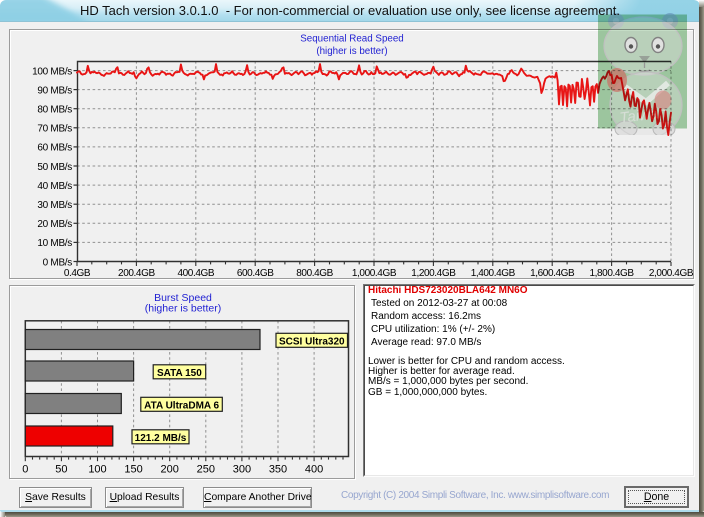 Image resolution: width=704 pixels, height=517 pixels. Describe the element at coordinates (25, 470) in the screenshot. I see `svg-text: 0` at that location.